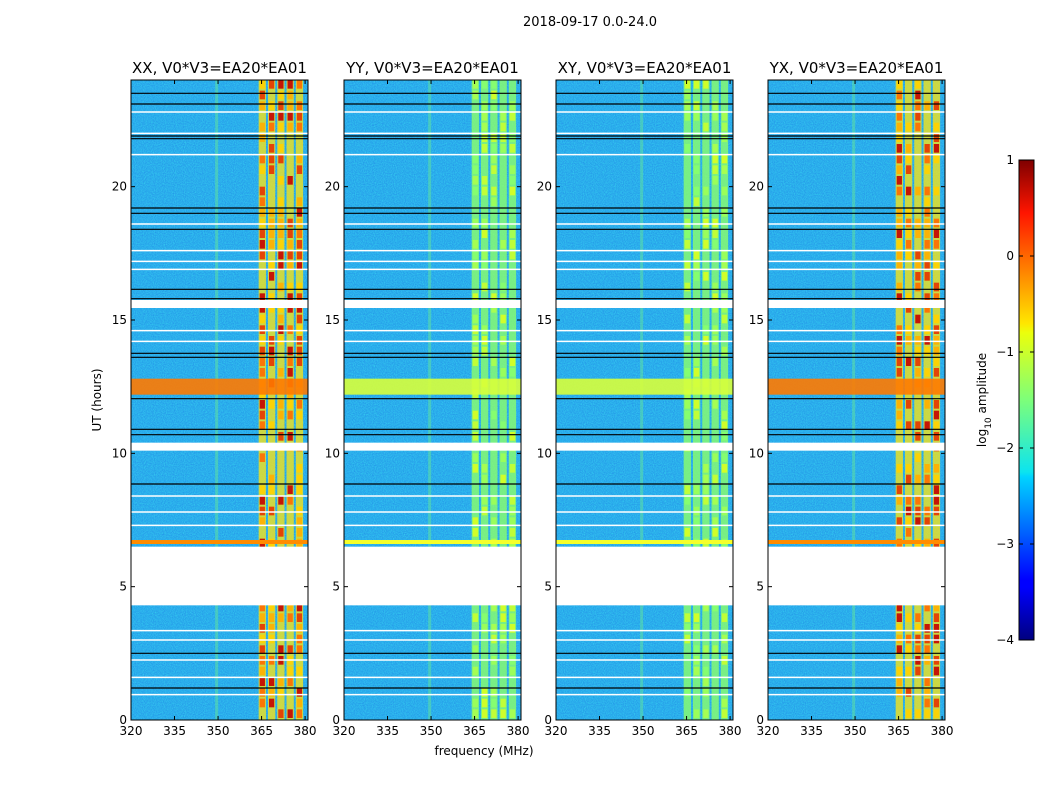 This screenshot has width=1050, height=800. What do you see at coordinates (119, 187) in the screenshot?
I see `y-tick-label: 20` at bounding box center [119, 187].